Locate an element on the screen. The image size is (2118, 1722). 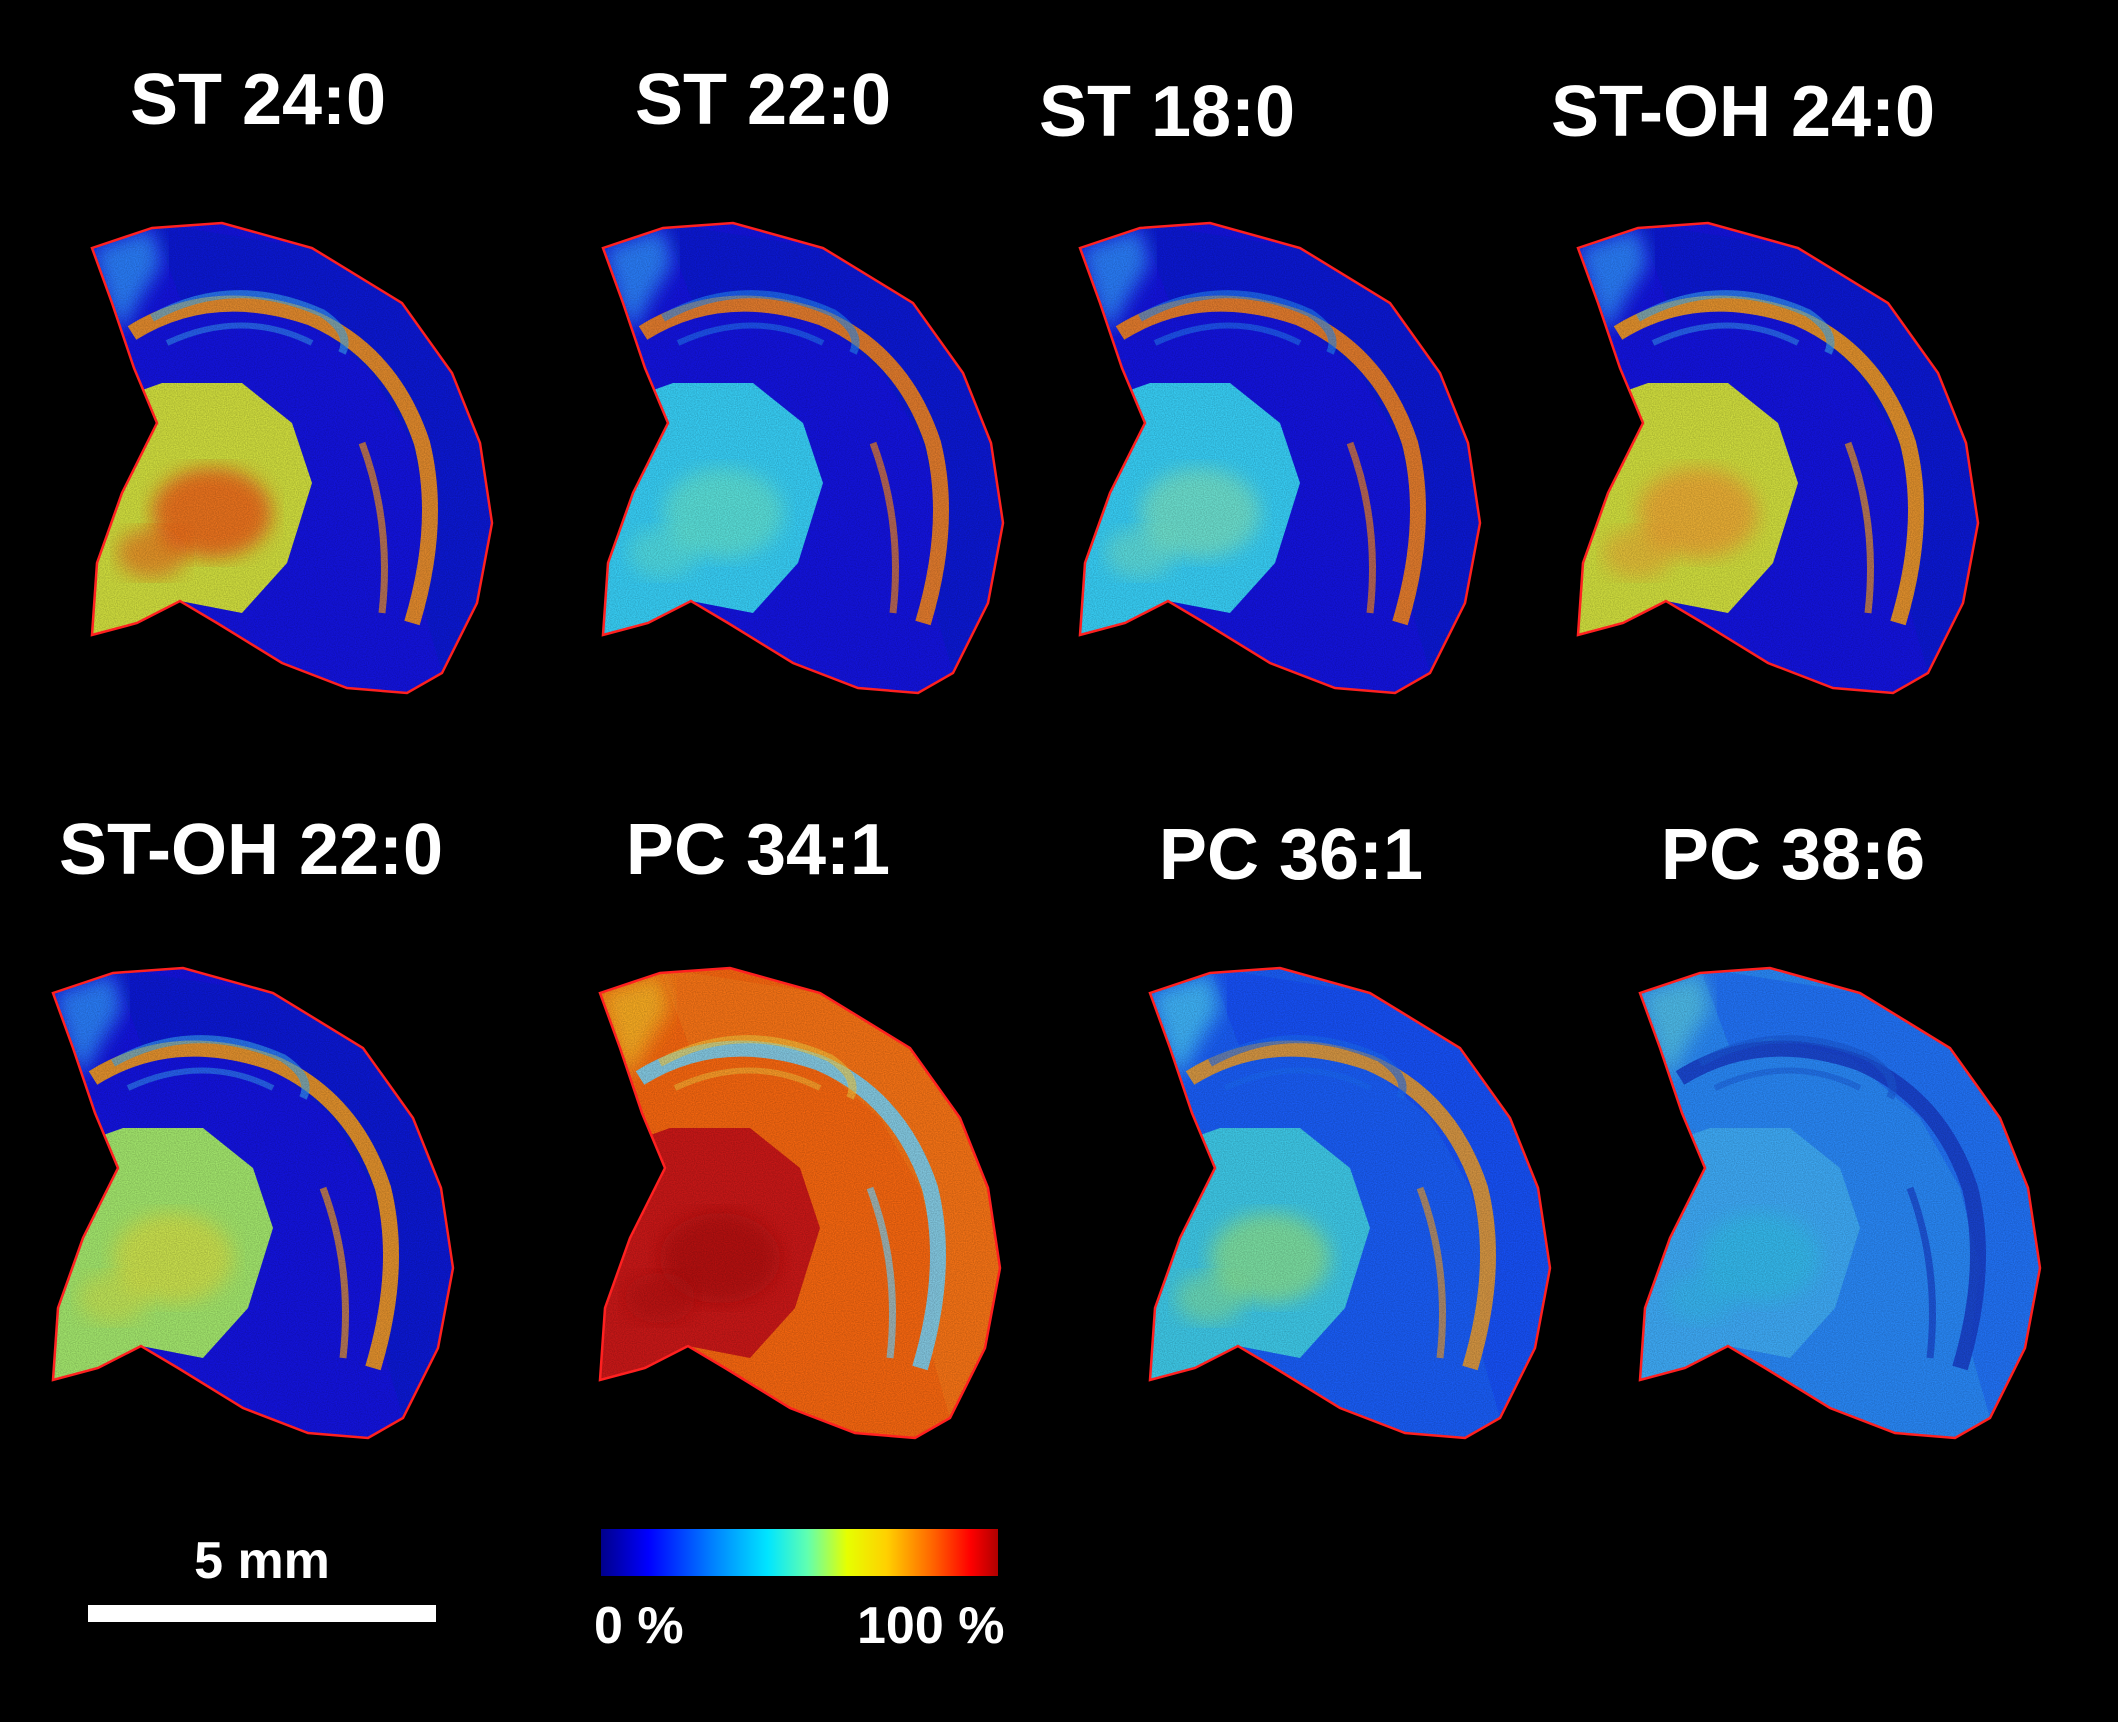
panel-title: PC 38:6 is located at coordinates (1793, 855).